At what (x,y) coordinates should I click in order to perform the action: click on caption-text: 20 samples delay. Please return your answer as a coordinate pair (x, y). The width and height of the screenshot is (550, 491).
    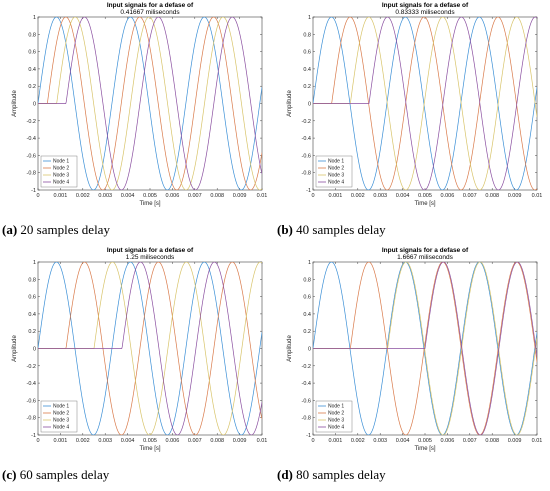
    Looking at the image, I should click on (65, 229).